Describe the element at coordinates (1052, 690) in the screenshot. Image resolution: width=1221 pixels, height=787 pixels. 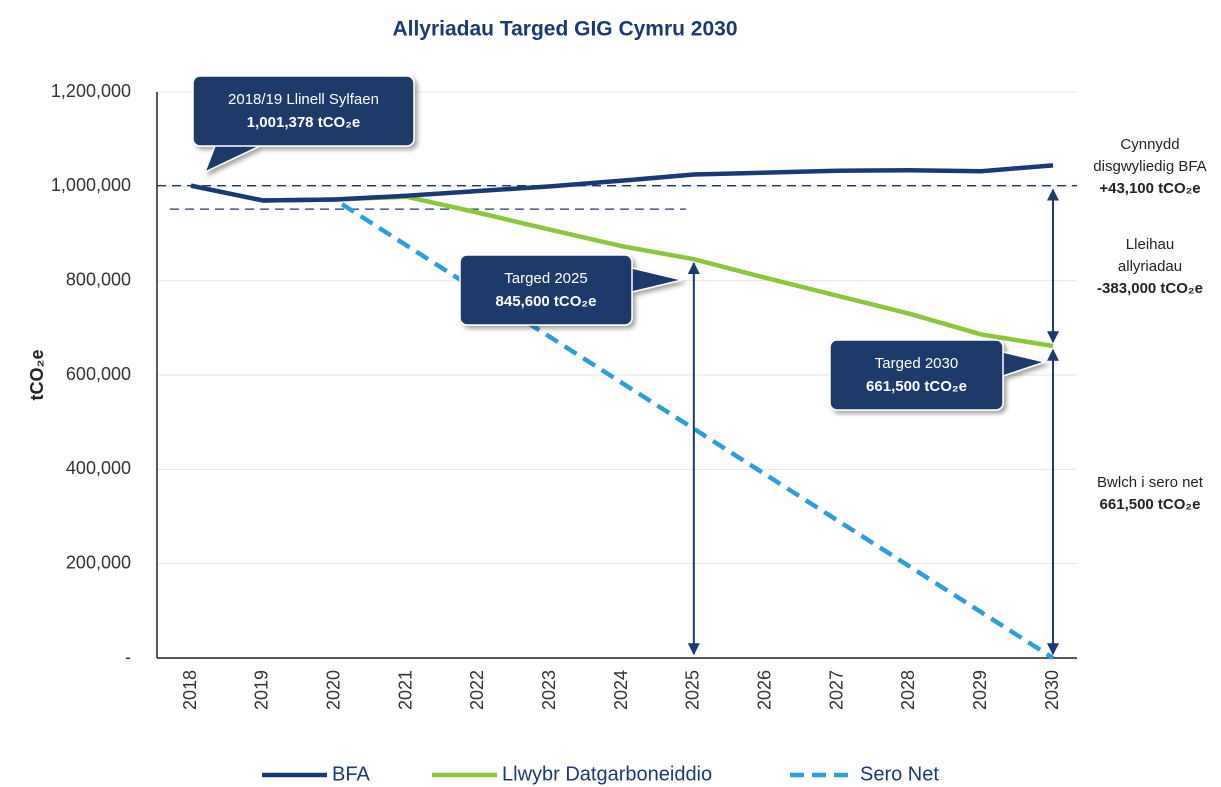
I see `x-tick-label: 2030` at that location.